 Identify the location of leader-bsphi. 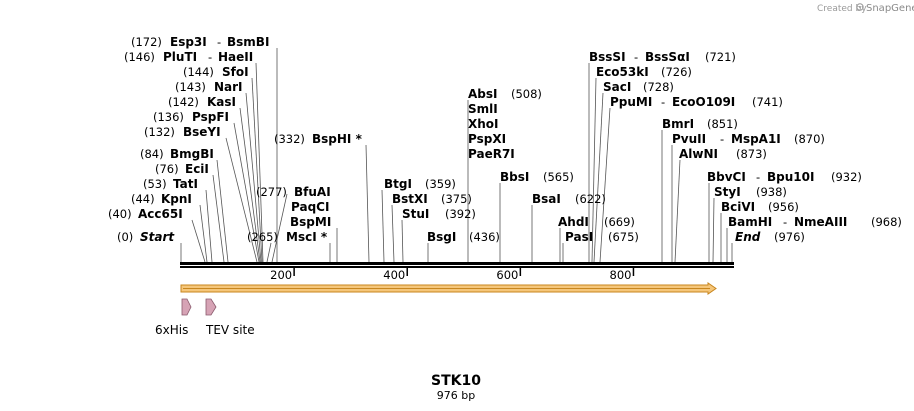
(367, 203).